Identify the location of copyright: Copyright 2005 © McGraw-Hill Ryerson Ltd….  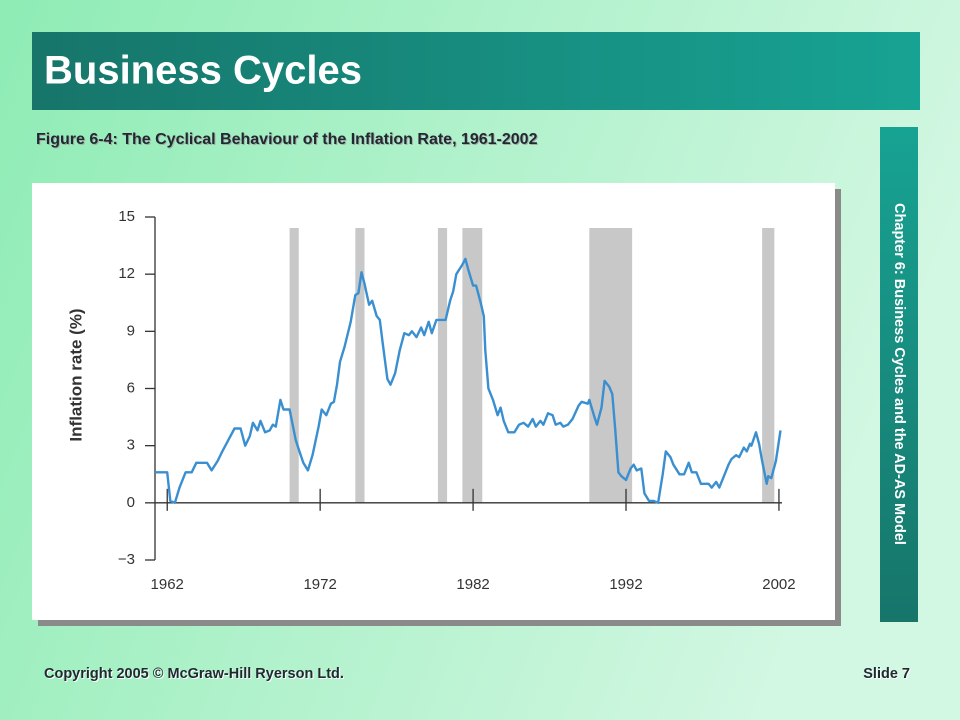
(194, 674).